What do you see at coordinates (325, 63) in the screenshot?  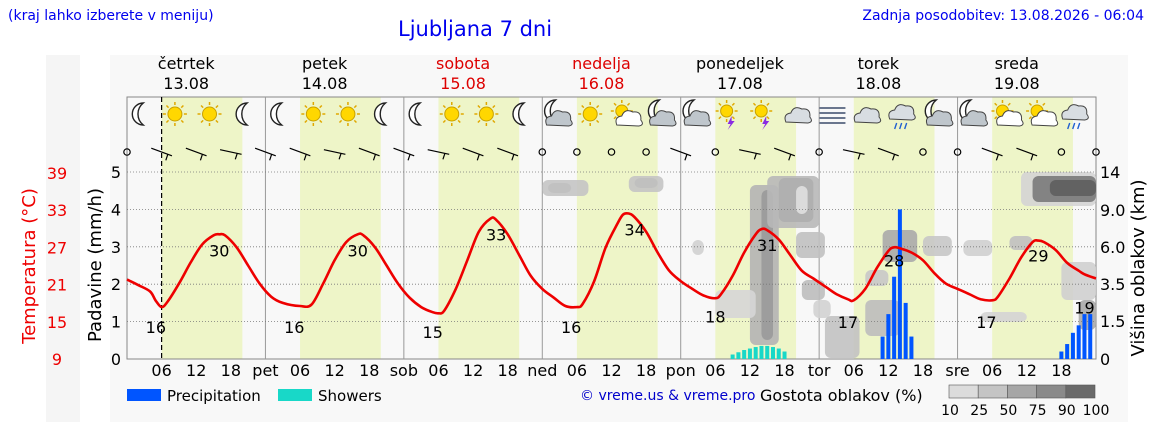 I see `day-name: petek` at bounding box center [325, 63].